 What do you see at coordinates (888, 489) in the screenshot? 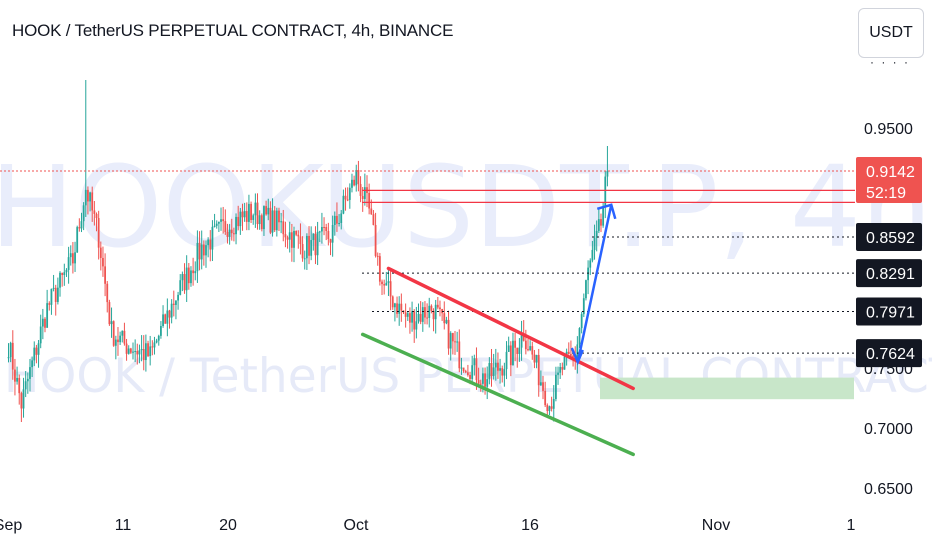
I see `price-tick-label: 0.6500` at bounding box center [888, 489].